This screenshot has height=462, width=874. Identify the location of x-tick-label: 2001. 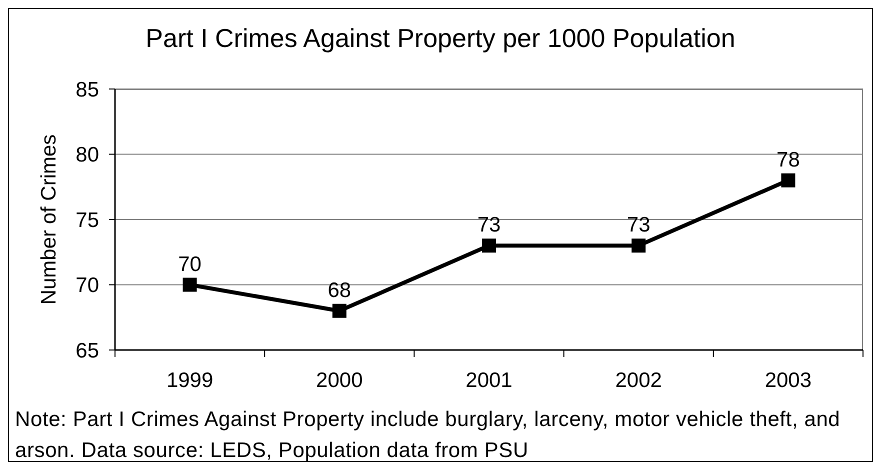
(489, 380).